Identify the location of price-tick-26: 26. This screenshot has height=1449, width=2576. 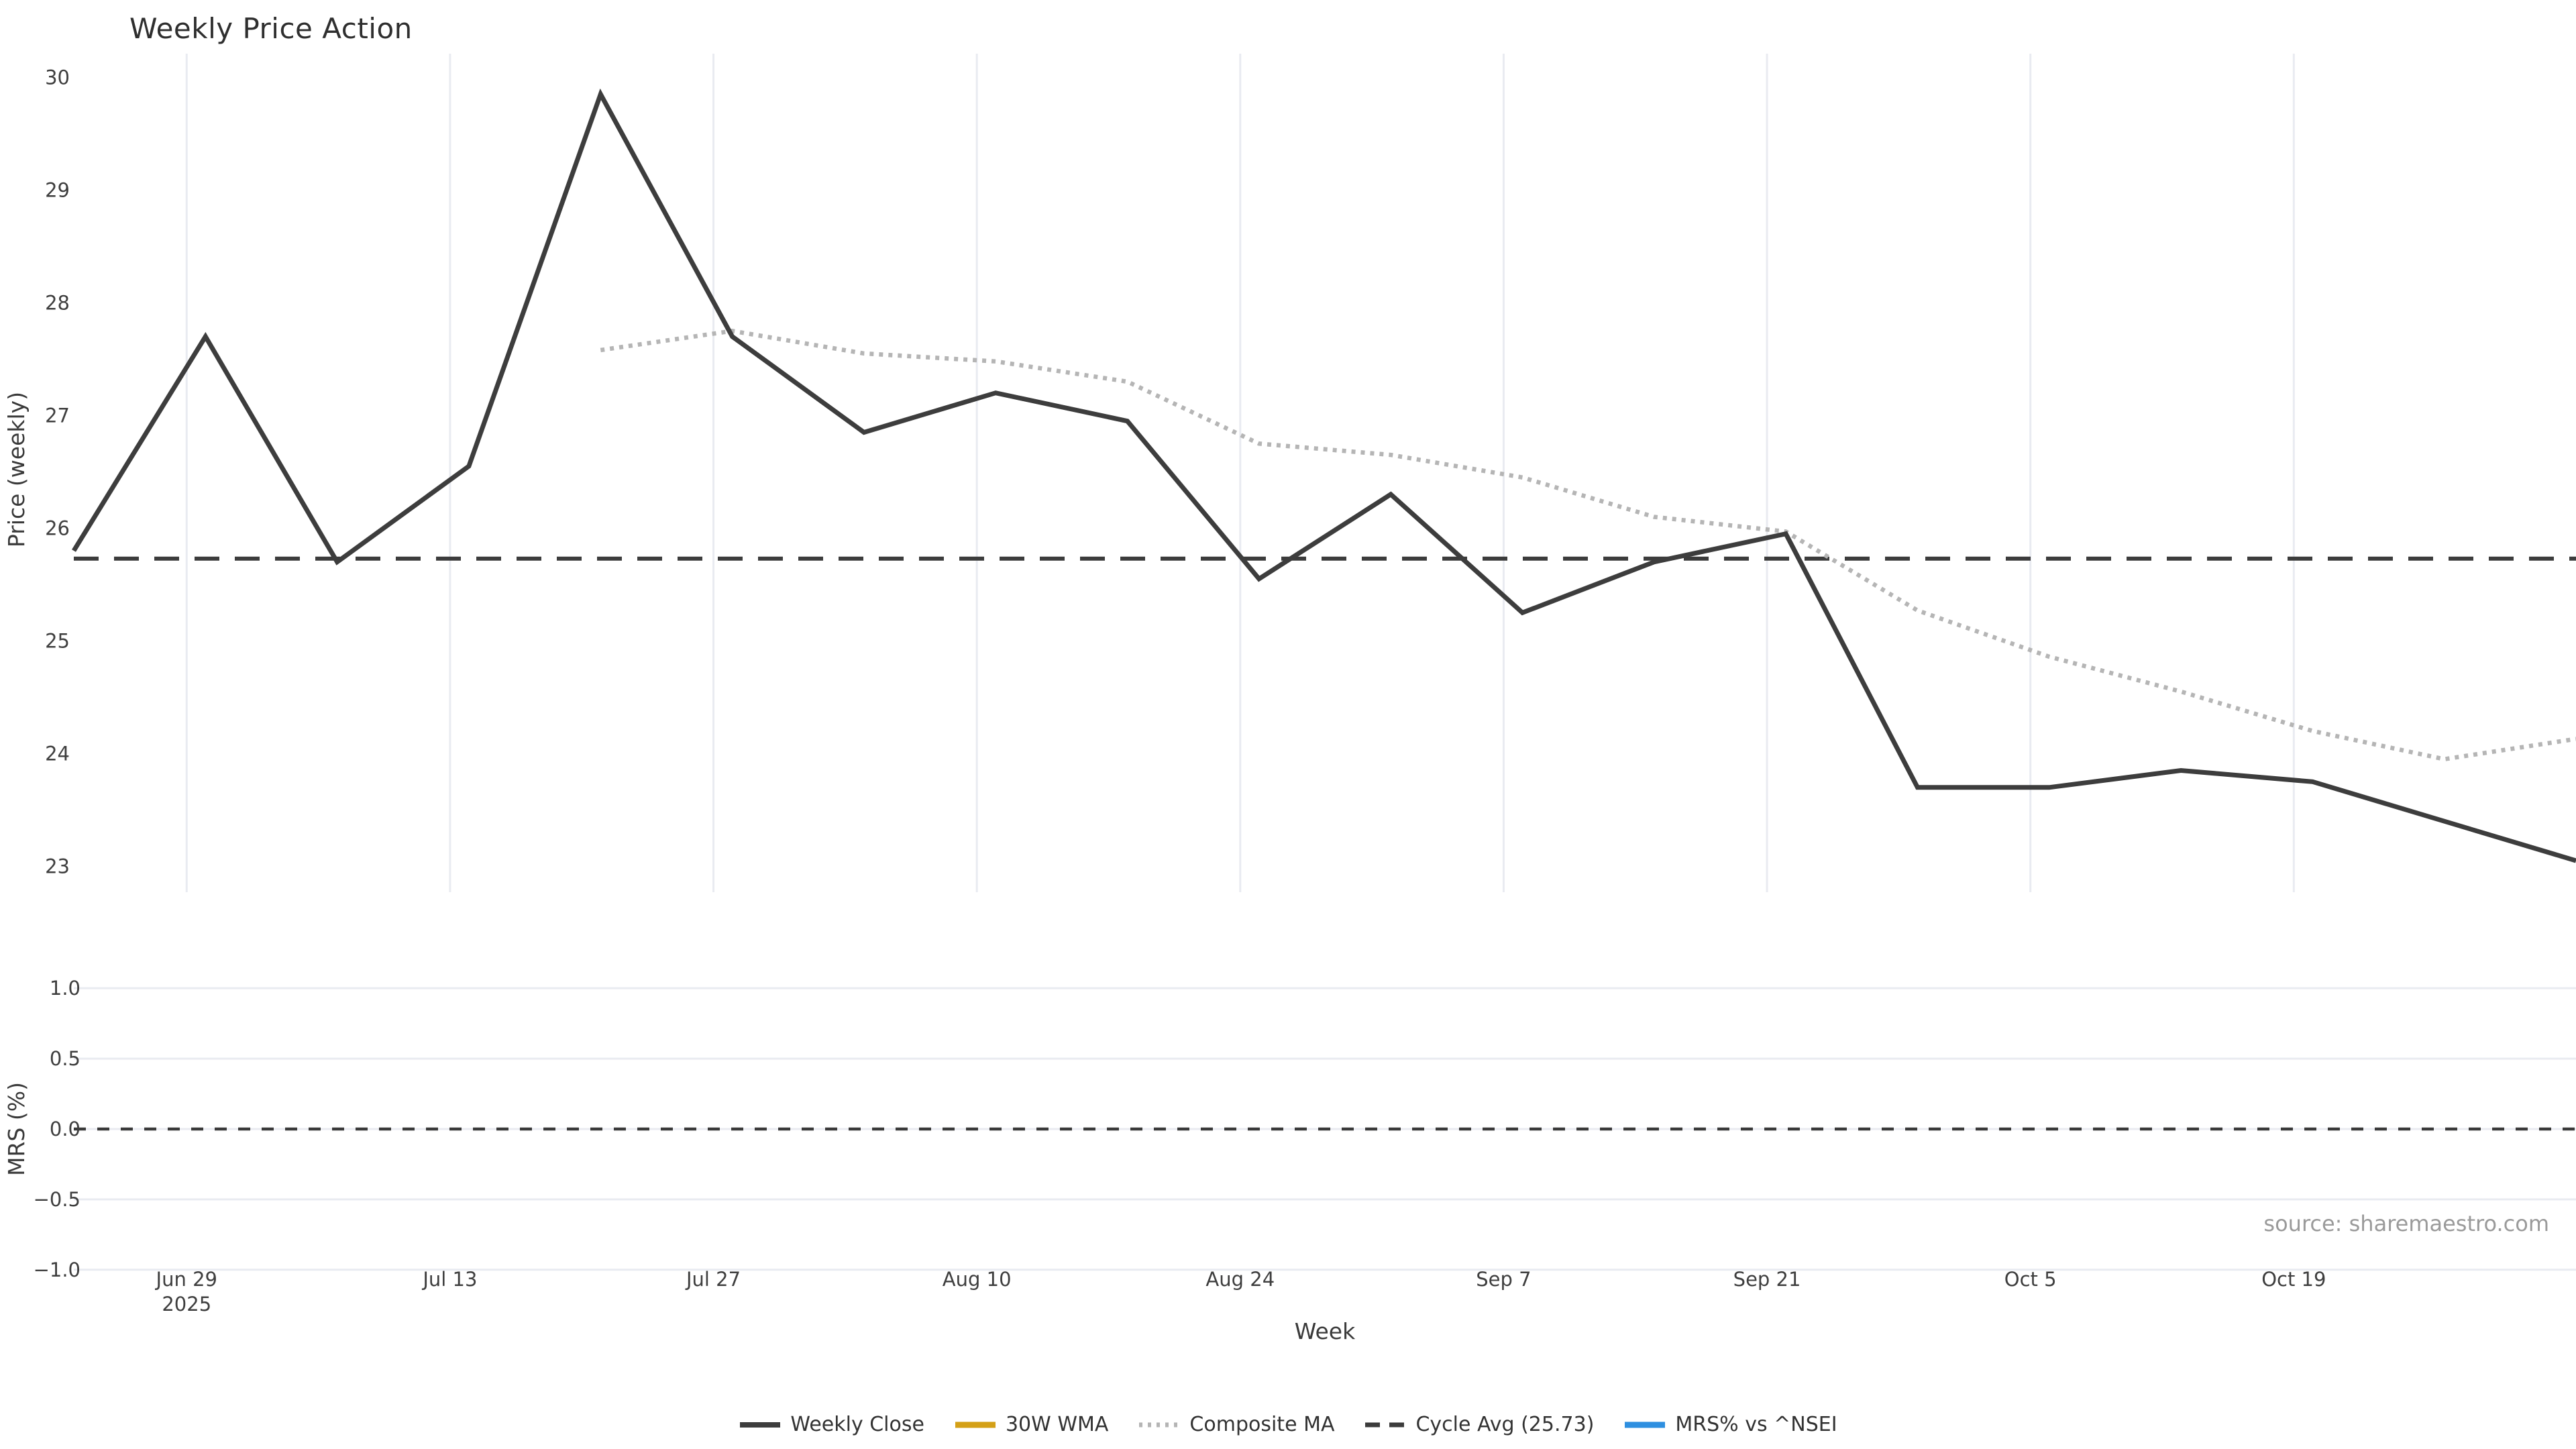
(57, 528).